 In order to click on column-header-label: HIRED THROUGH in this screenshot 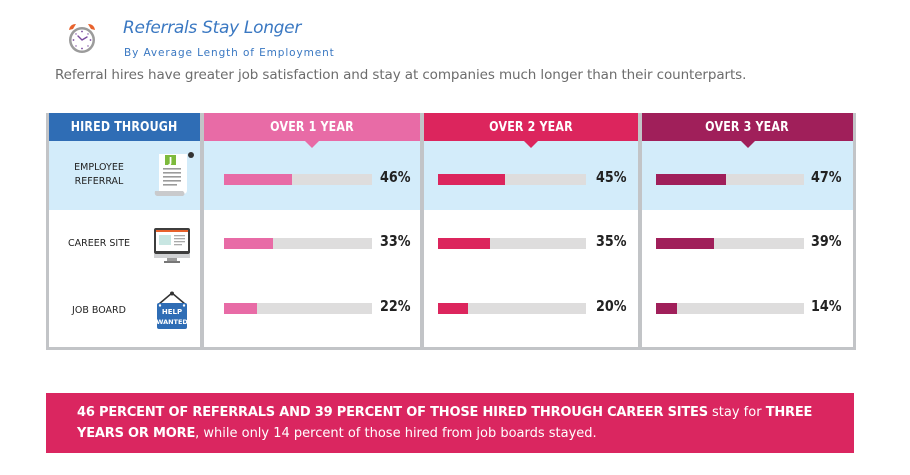, I will do `click(124, 127)`.